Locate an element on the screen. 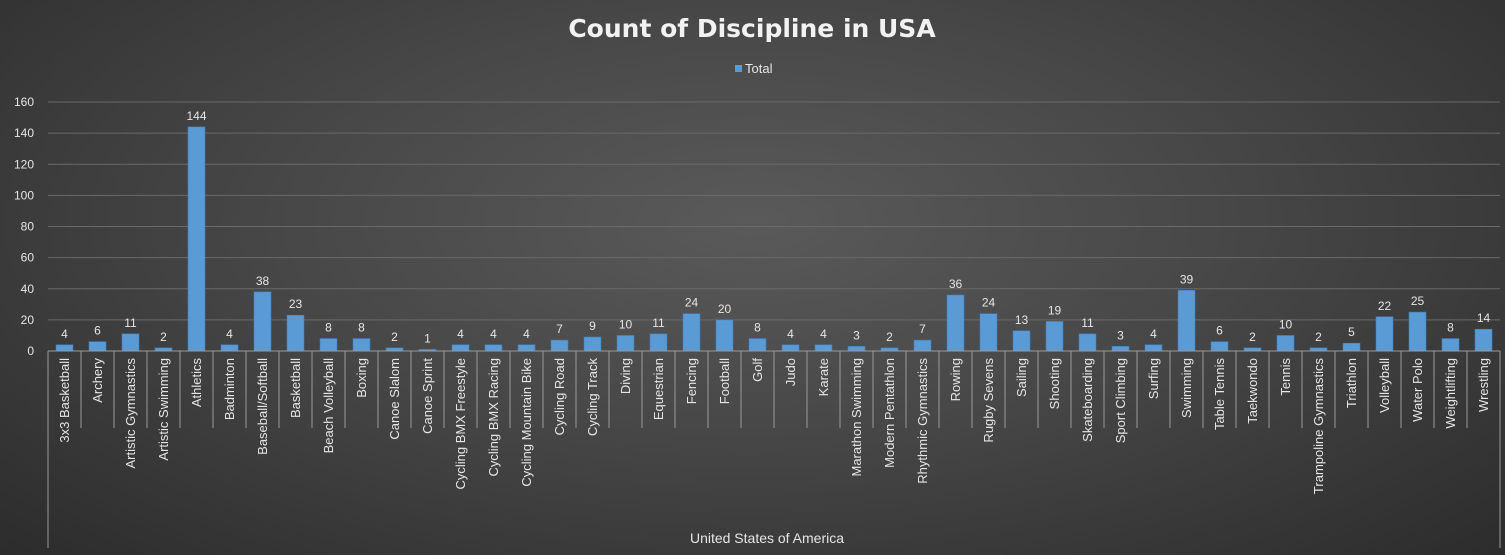 This screenshot has width=1505, height=555. category-label: Fencing is located at coordinates (691, 381).